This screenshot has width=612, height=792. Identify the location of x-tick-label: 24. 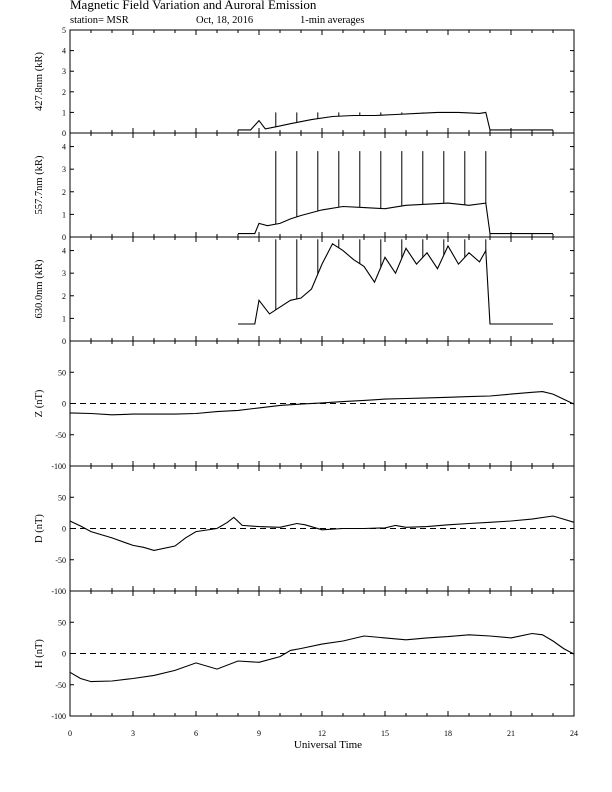
(574, 733).